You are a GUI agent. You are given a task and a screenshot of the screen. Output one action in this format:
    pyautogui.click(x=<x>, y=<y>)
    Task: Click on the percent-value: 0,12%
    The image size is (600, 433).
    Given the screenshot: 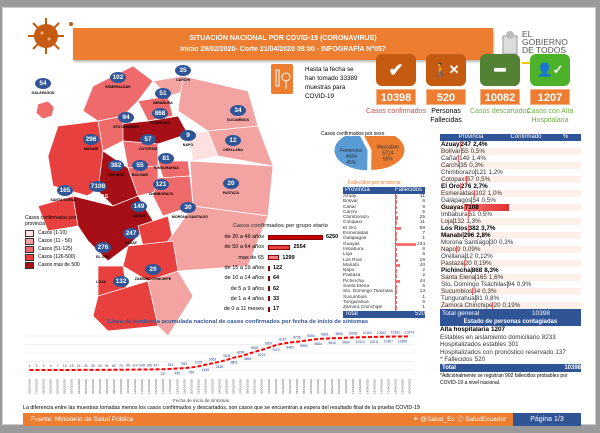 What is the action you would take?
    pyautogui.click(x=483, y=256)
    